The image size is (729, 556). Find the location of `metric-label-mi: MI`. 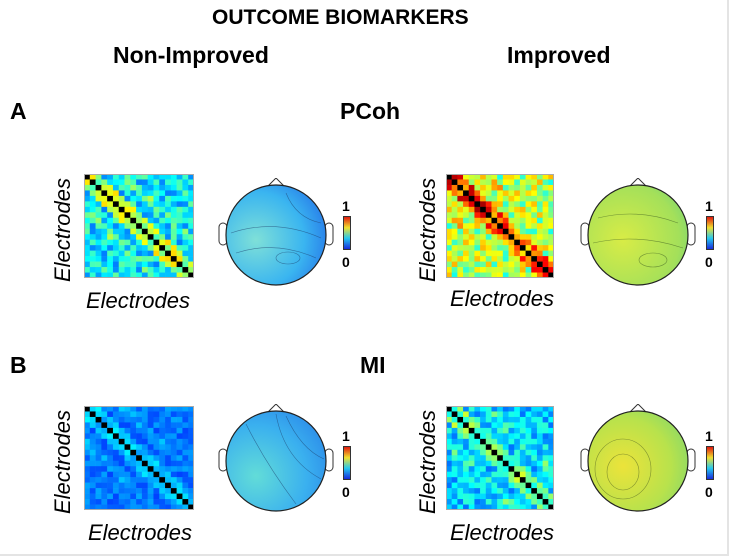

metric-label-mi: MI is located at coordinates (373, 365).